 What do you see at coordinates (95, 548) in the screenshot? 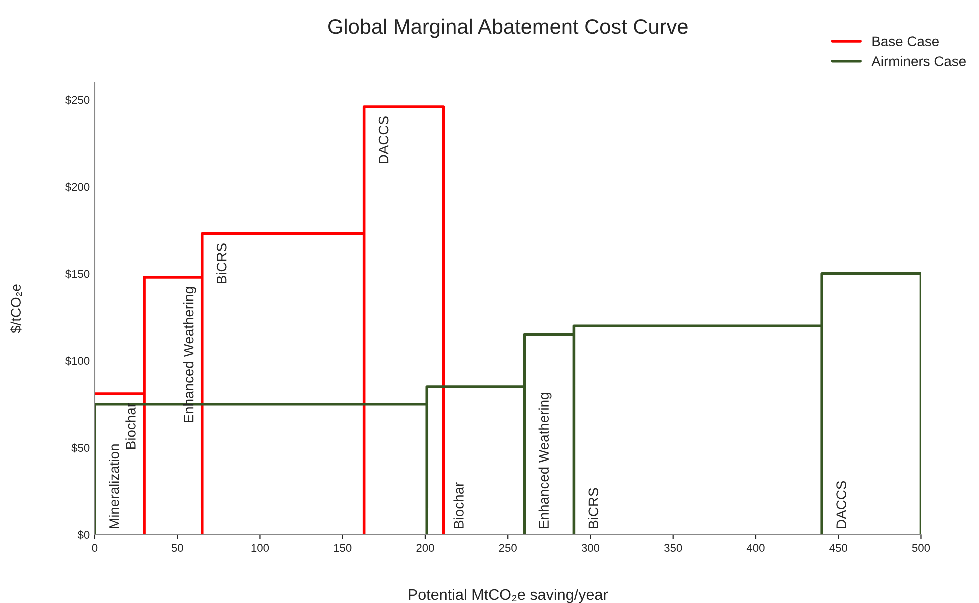
I see `x-tick-label: 0` at bounding box center [95, 548].